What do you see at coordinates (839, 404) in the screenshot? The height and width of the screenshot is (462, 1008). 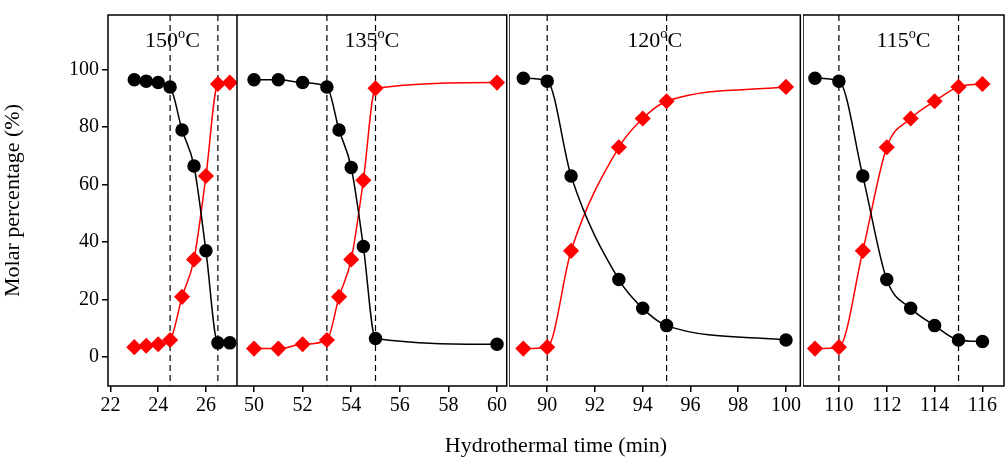 I see `x-tick-label: 110` at bounding box center [839, 404].